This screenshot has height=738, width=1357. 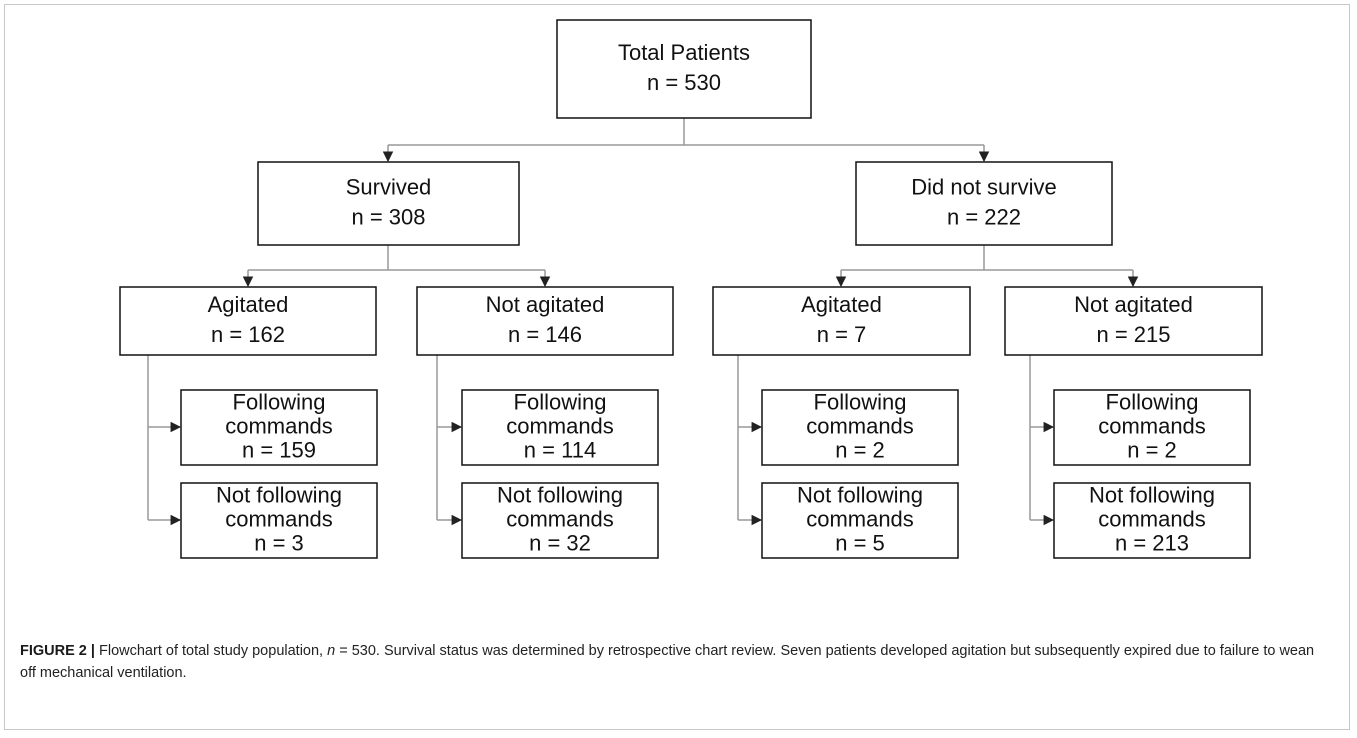 I want to click on node-label: Survived, so click(x=389, y=186).